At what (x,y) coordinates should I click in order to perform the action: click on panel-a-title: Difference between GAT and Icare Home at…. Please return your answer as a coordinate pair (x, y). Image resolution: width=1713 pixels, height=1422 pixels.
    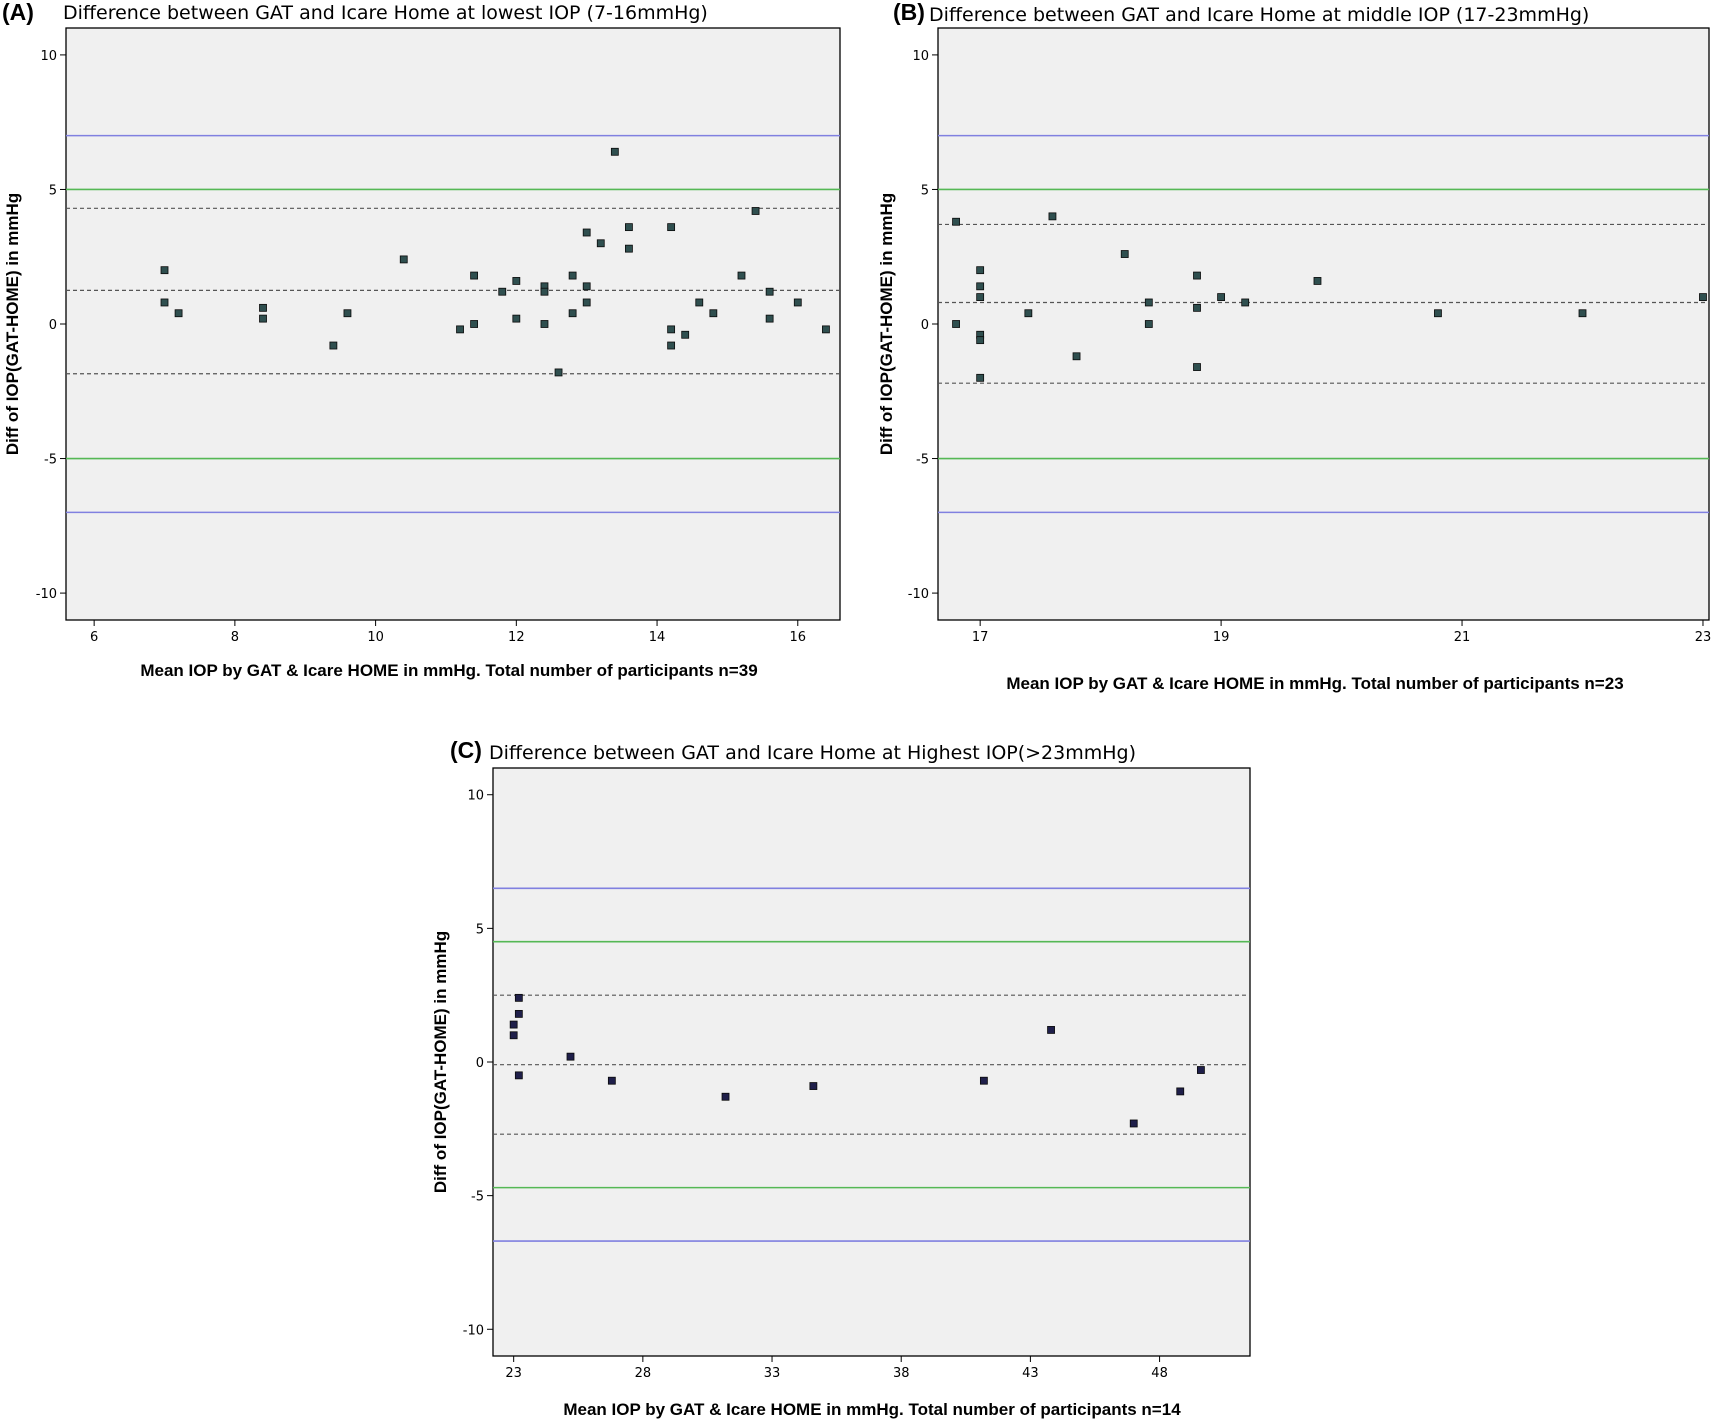
    Looking at the image, I should click on (385, 13).